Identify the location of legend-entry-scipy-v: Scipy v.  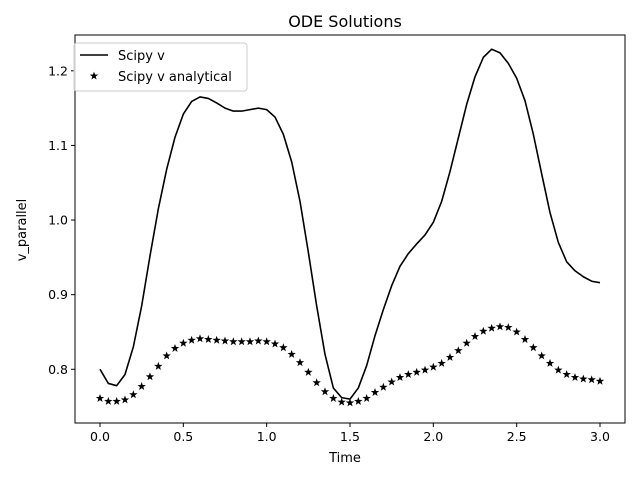
(141, 56).